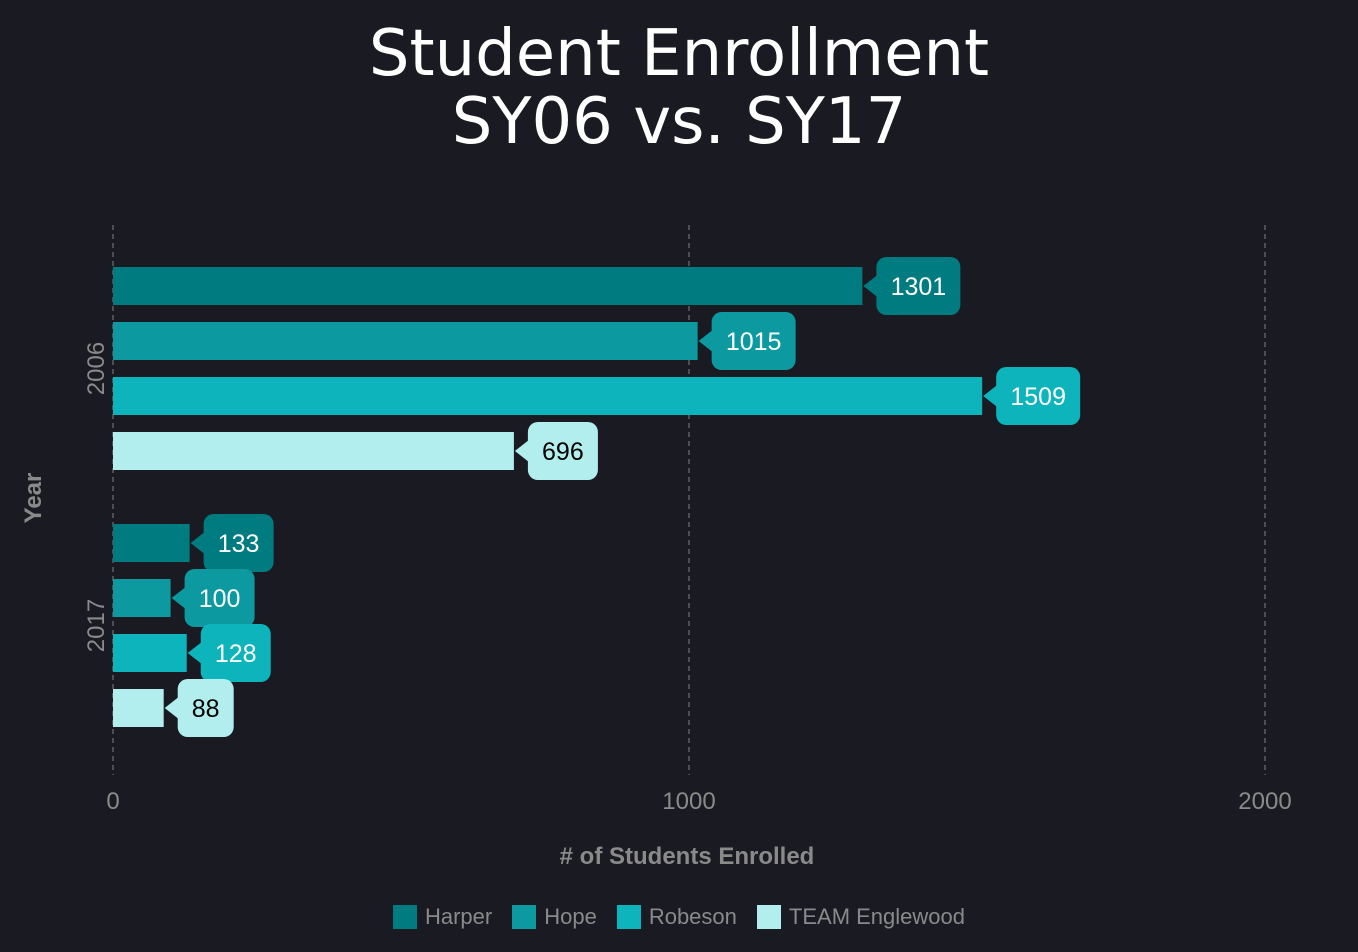 The image size is (1358, 952). What do you see at coordinates (563, 452) in the screenshot?
I see `data-label-text: 696` at bounding box center [563, 452].